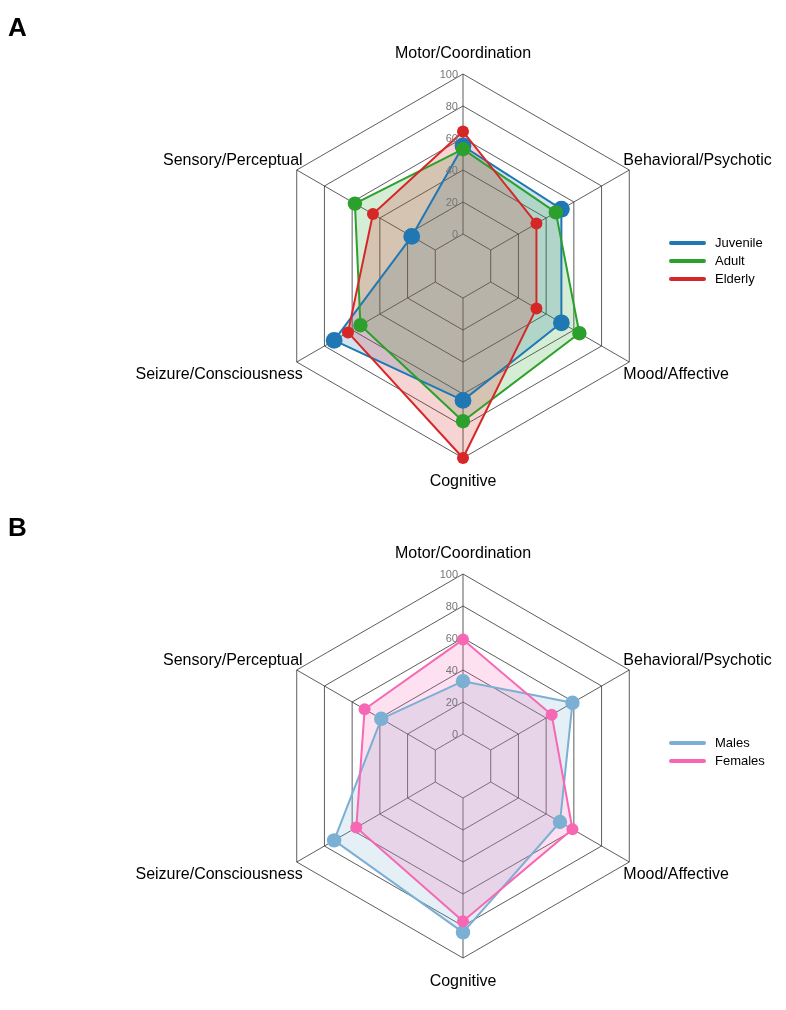 The height and width of the screenshot is (1010, 786). Describe the element at coordinates (735, 278) in the screenshot. I see `legend-label: Elderly` at that location.